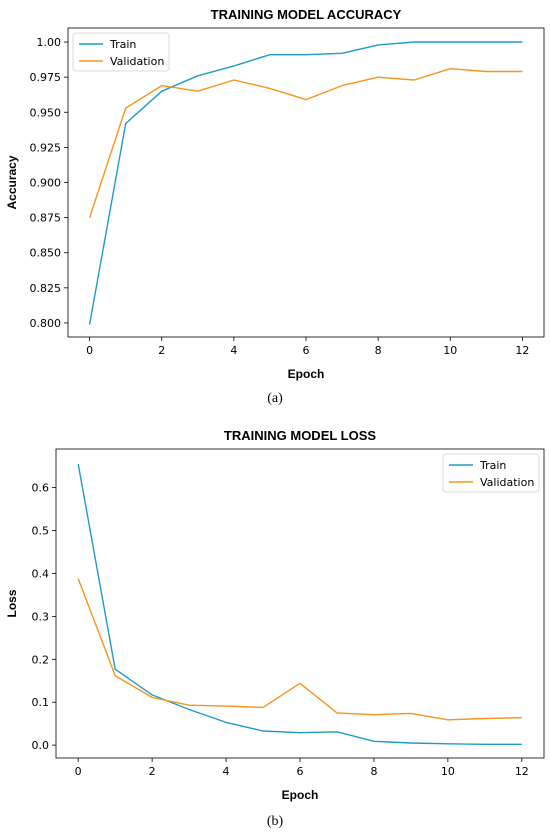 The width and height of the screenshot is (550, 838). I want to click on figure-caption: (a), so click(275, 398).